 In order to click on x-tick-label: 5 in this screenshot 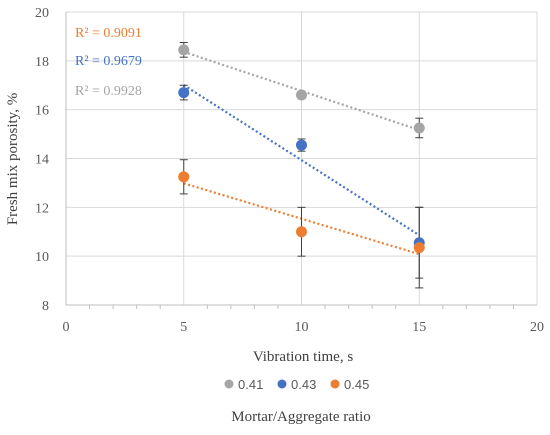, I will do `click(183, 327)`.